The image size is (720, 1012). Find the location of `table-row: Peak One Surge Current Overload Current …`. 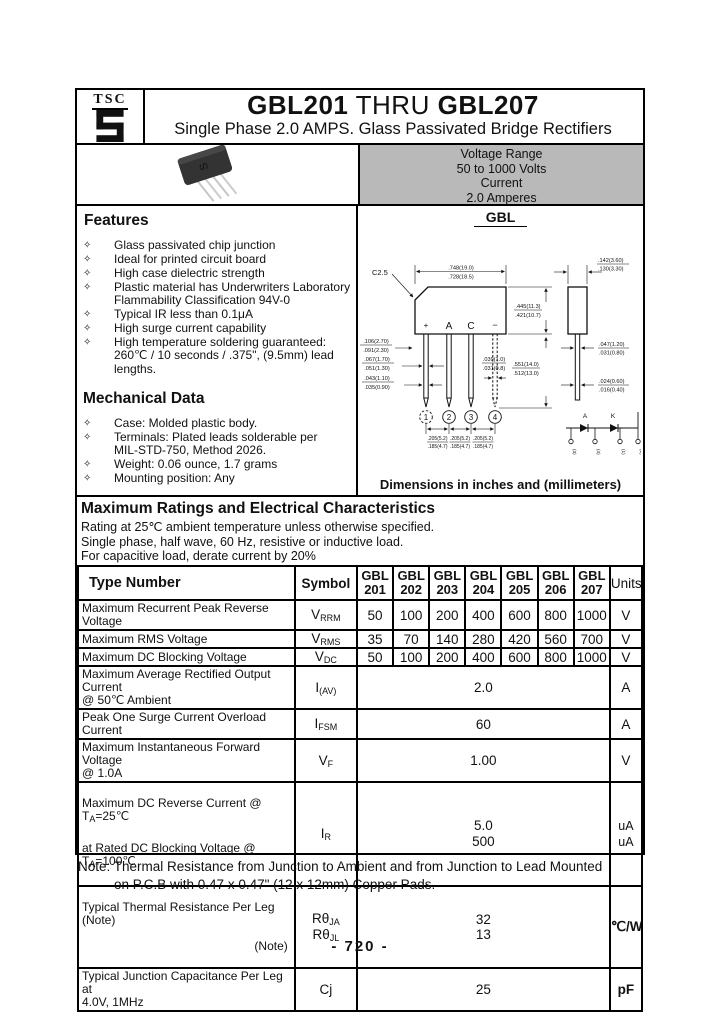

table-row: Peak One Surge Current Overload Current … is located at coordinates (360, 724).